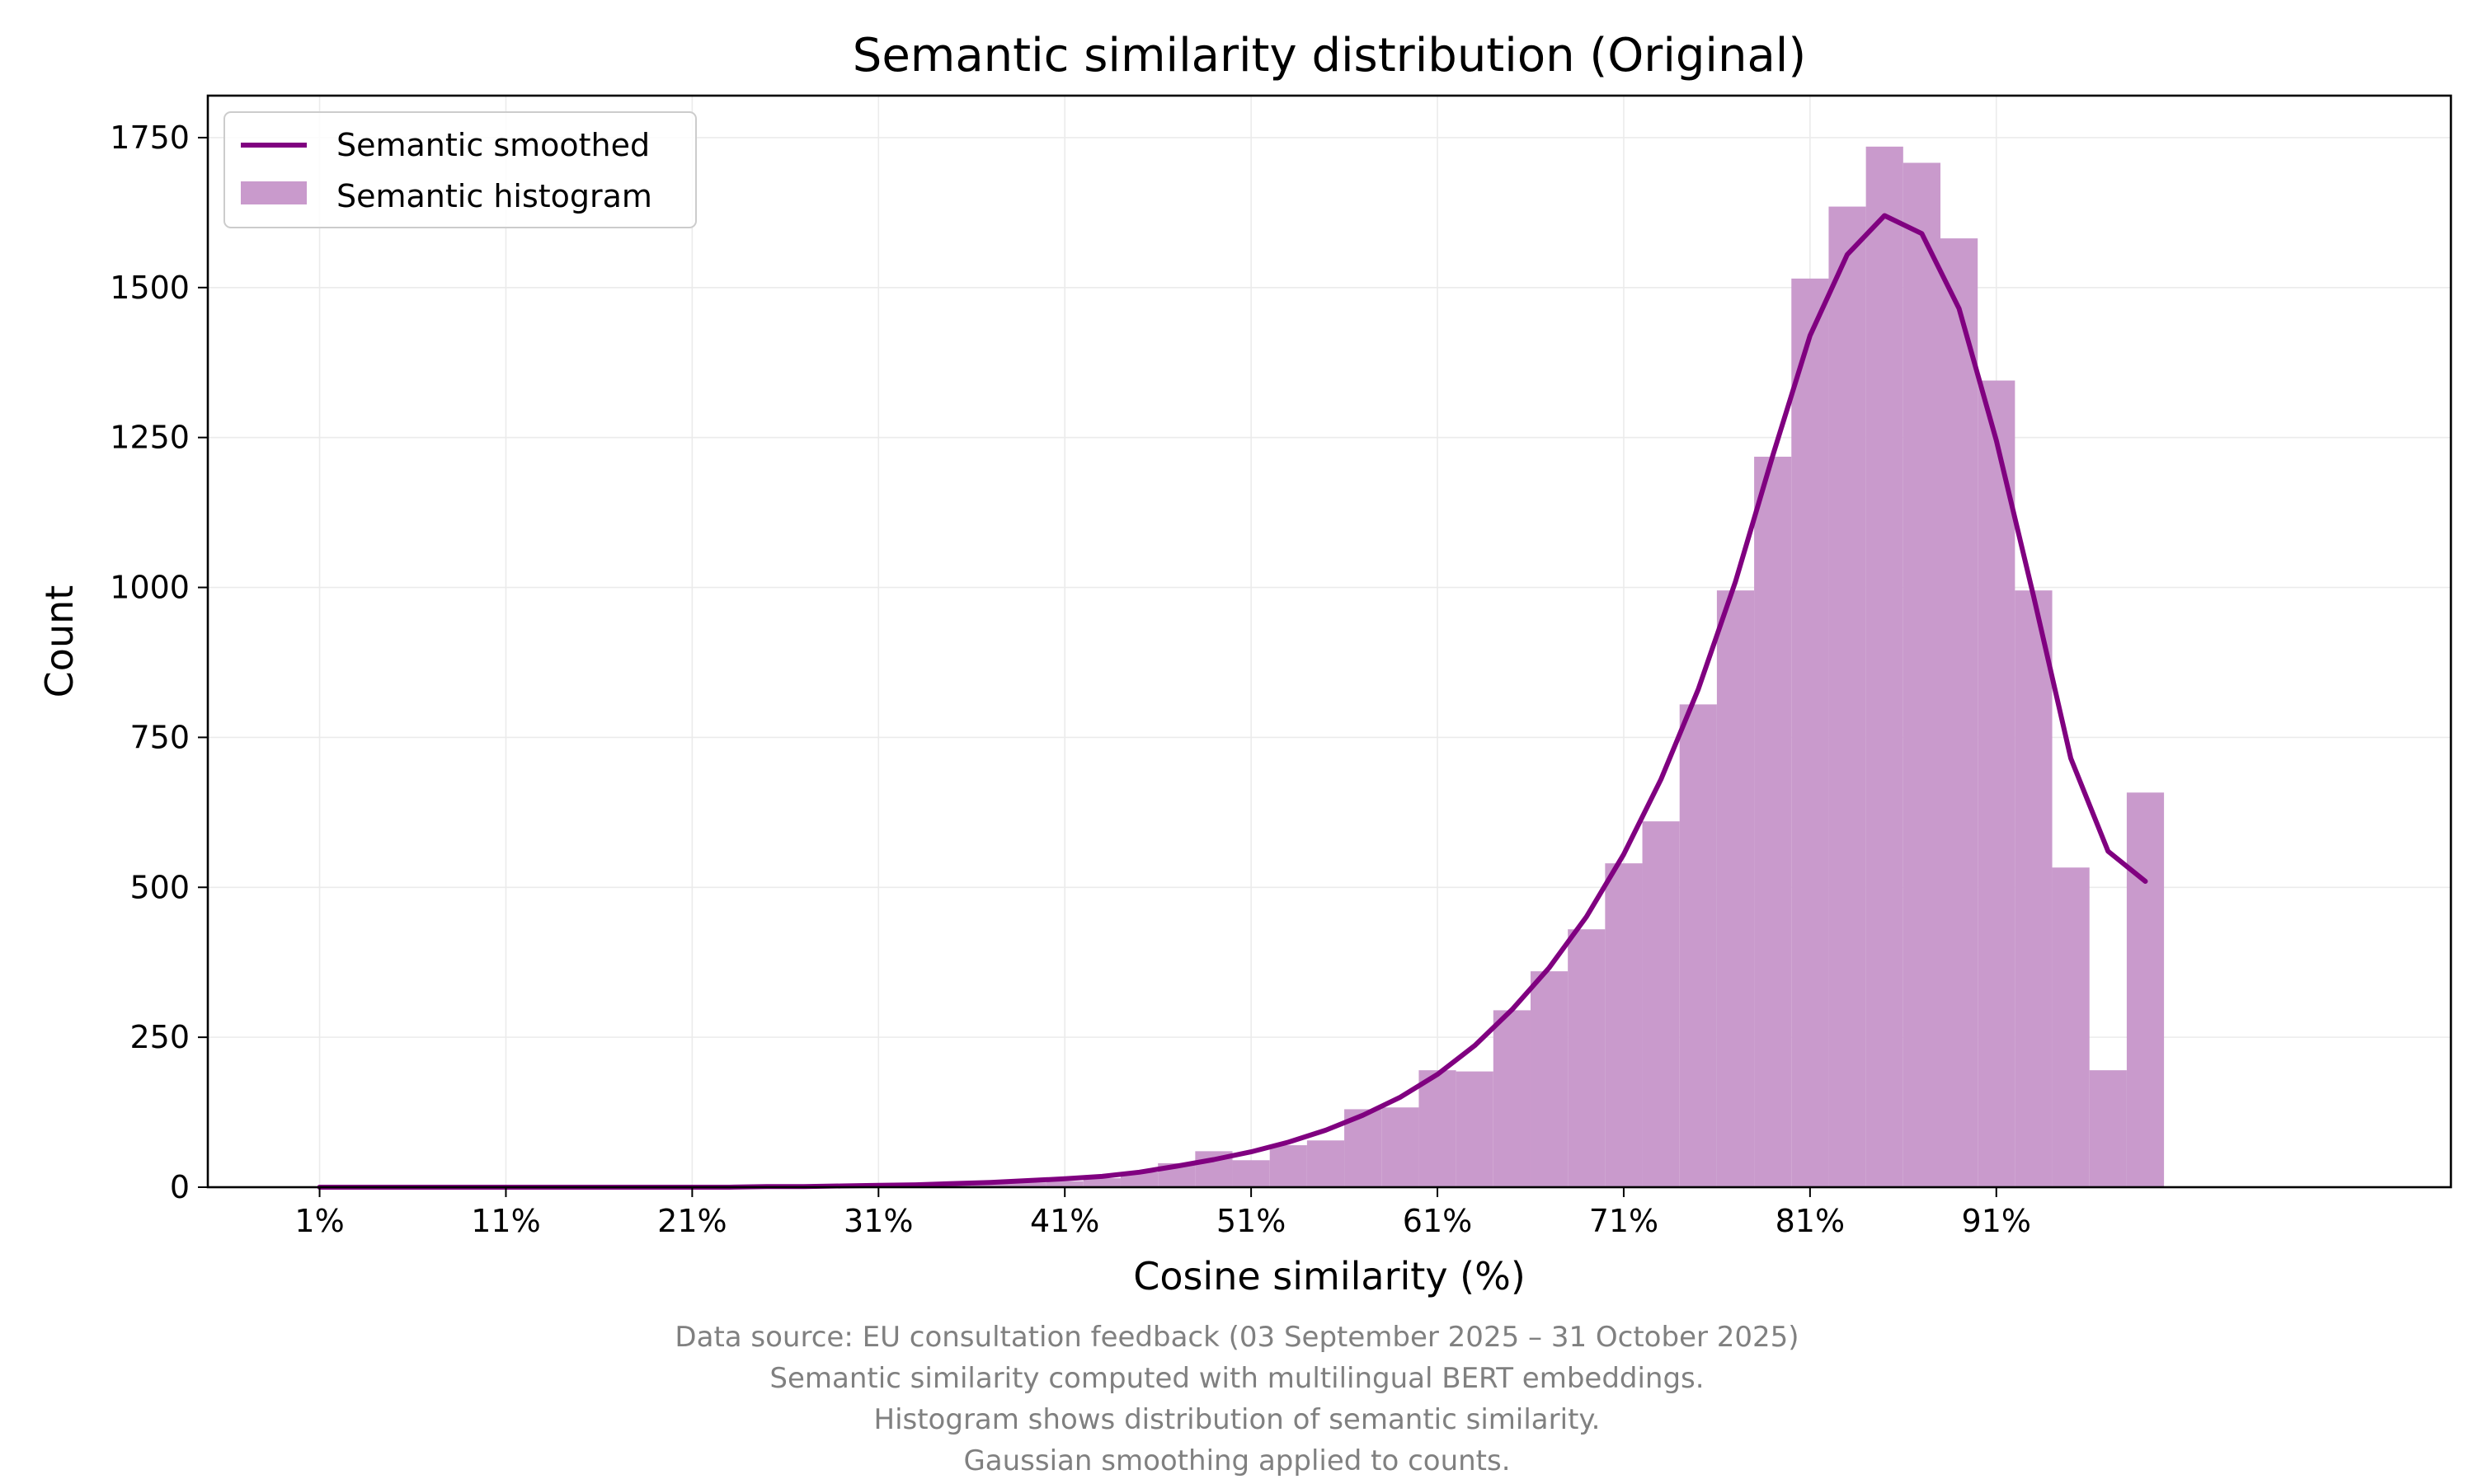  Describe the element at coordinates (1064, 1221) in the screenshot. I see `x-tick-label: 41%` at that location.